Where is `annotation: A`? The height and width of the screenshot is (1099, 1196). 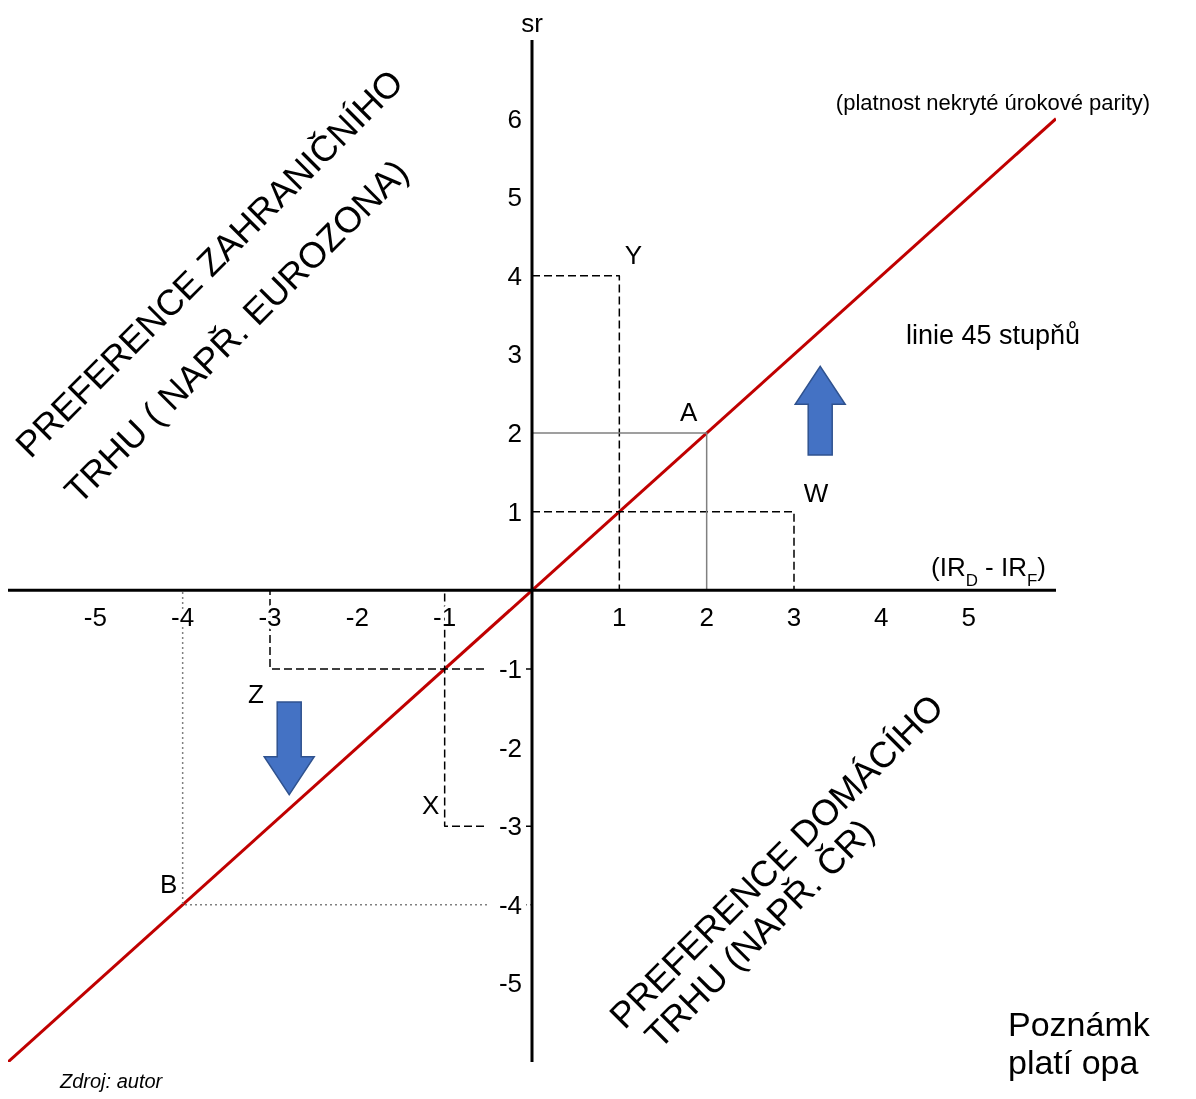
annotation: A is located at coordinates (688, 412).